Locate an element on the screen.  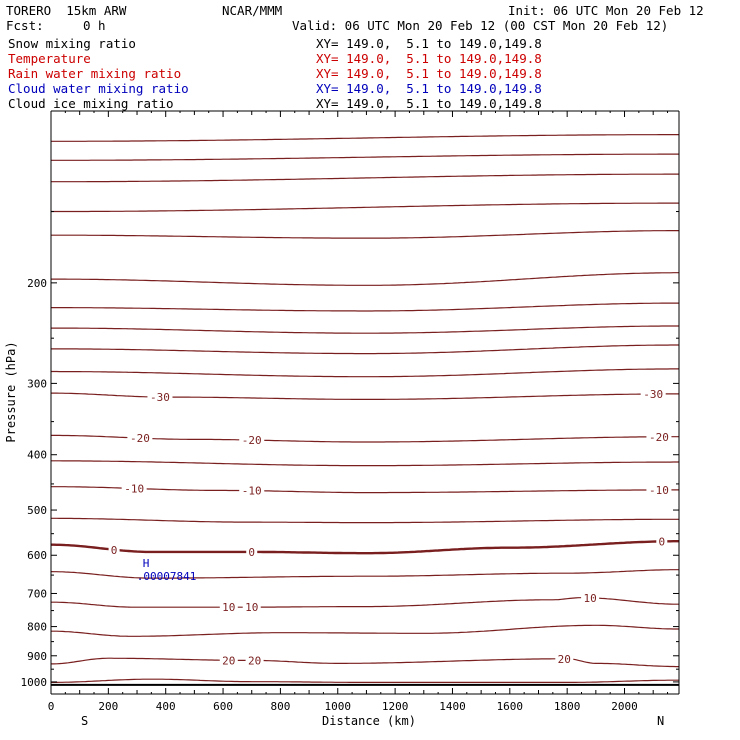
legend-field-cloud-ice: Cloud ice mixing ratio is located at coordinates (91, 103).